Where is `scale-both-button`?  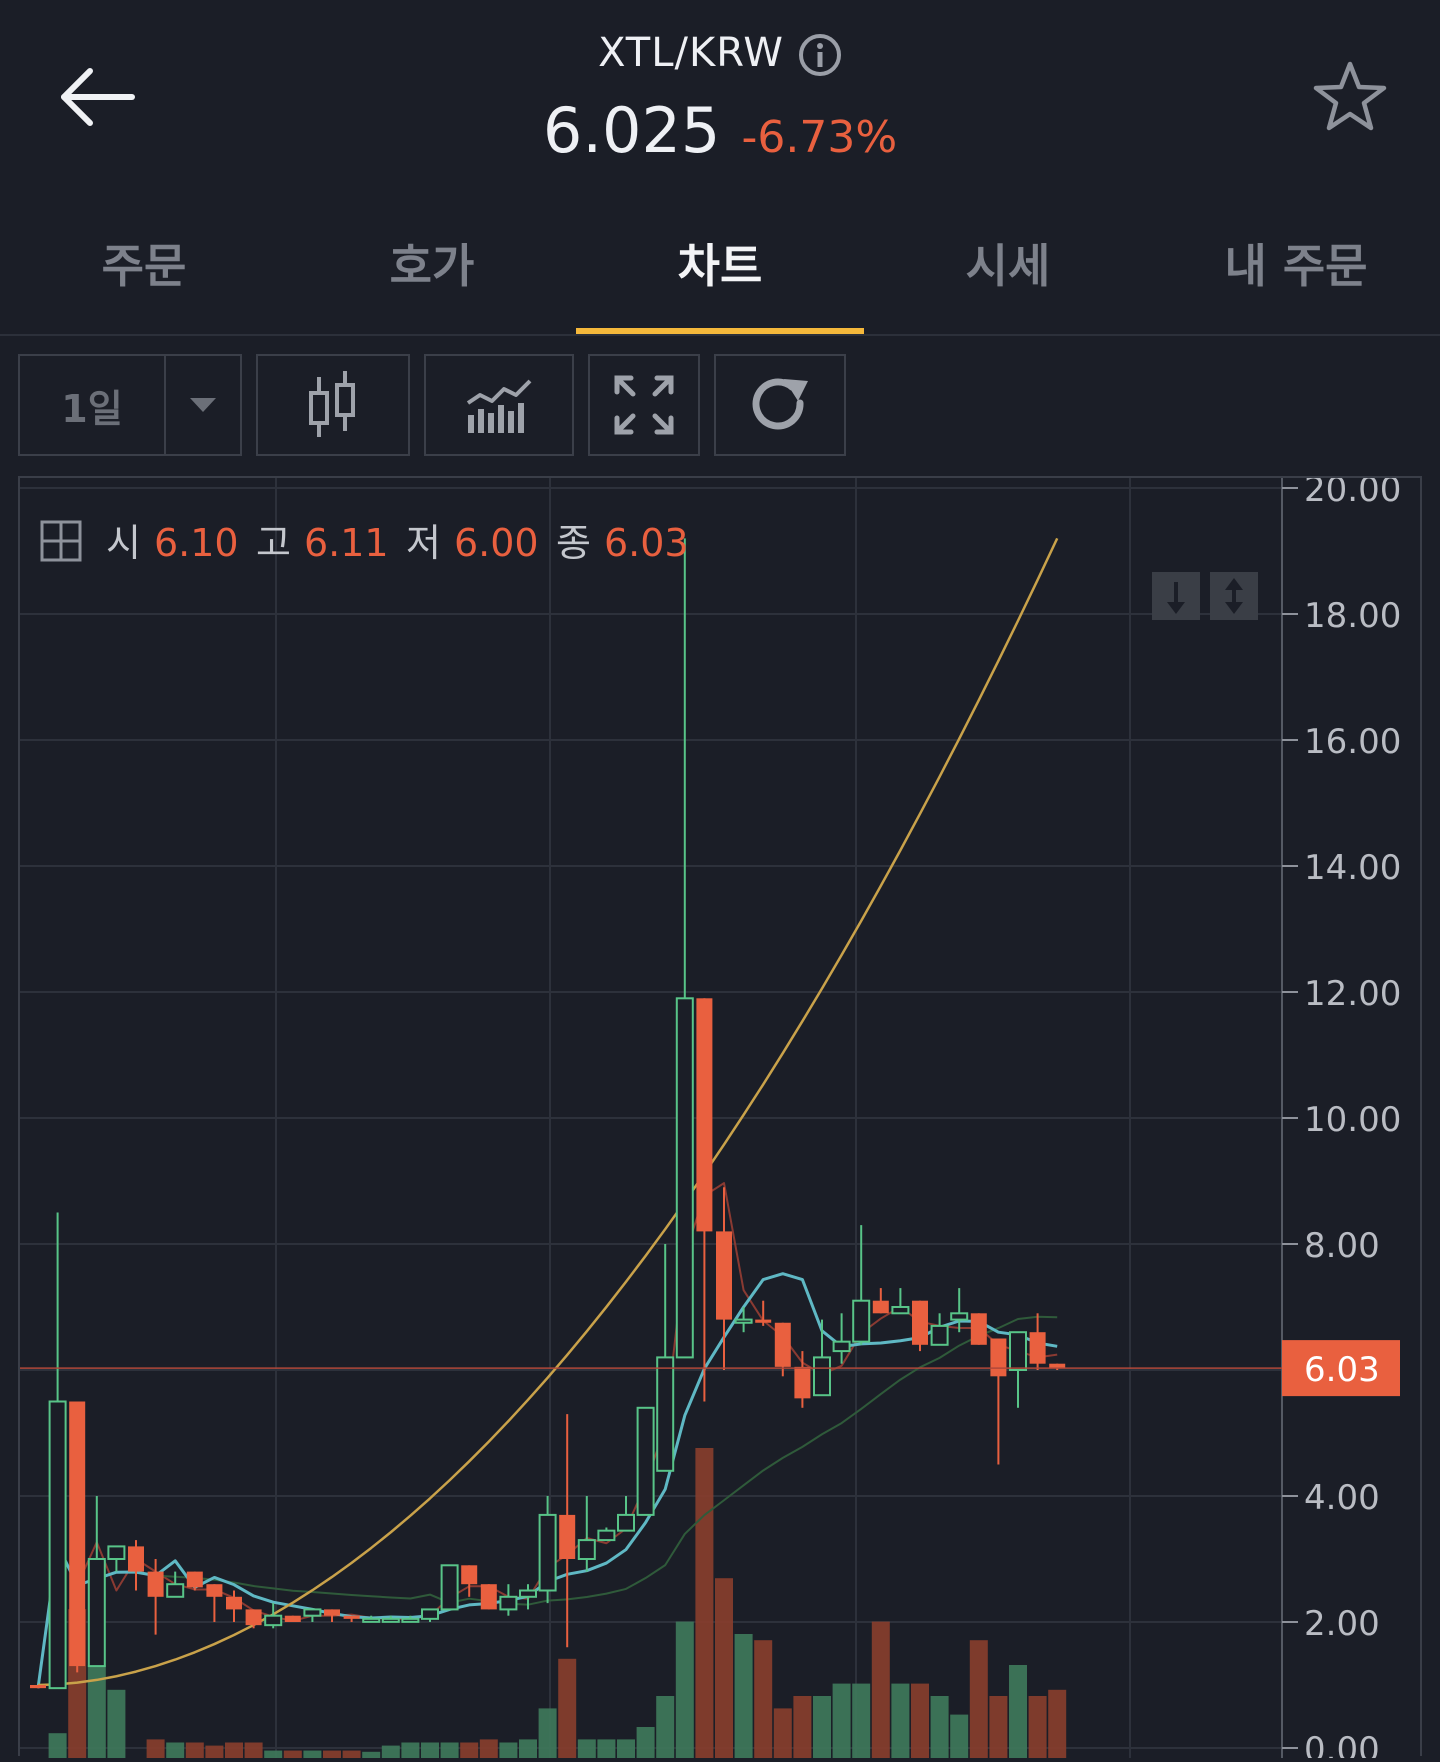
scale-both-button is located at coordinates (1234, 596).